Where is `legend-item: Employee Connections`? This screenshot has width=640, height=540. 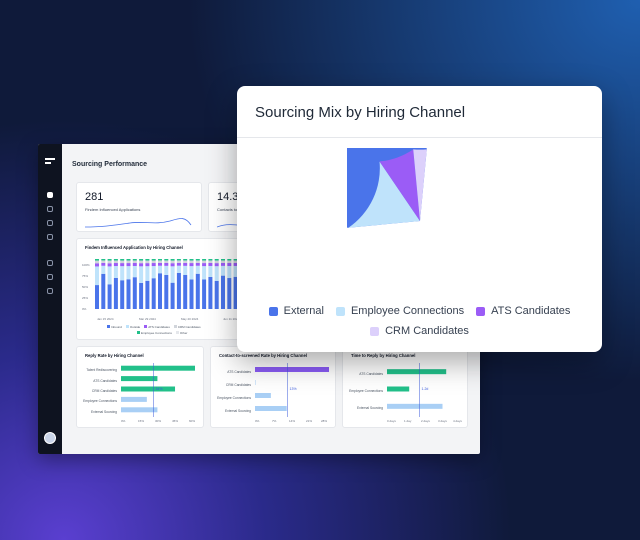
legend-item: Employee Connections is located at coordinates (154, 333).